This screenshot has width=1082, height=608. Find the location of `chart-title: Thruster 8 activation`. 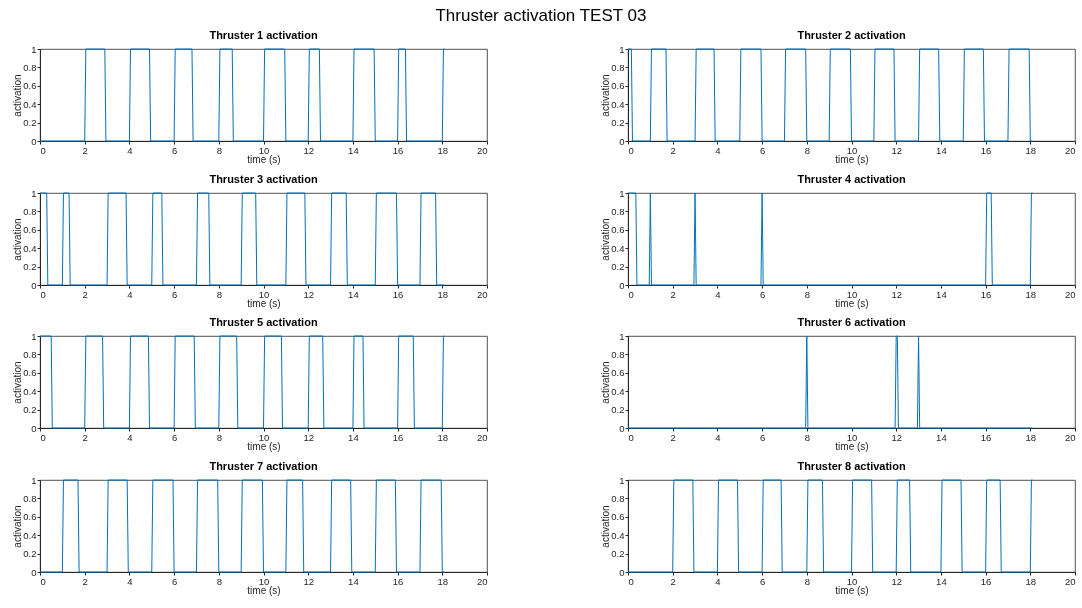

chart-title: Thruster 8 activation is located at coordinates (851, 466).